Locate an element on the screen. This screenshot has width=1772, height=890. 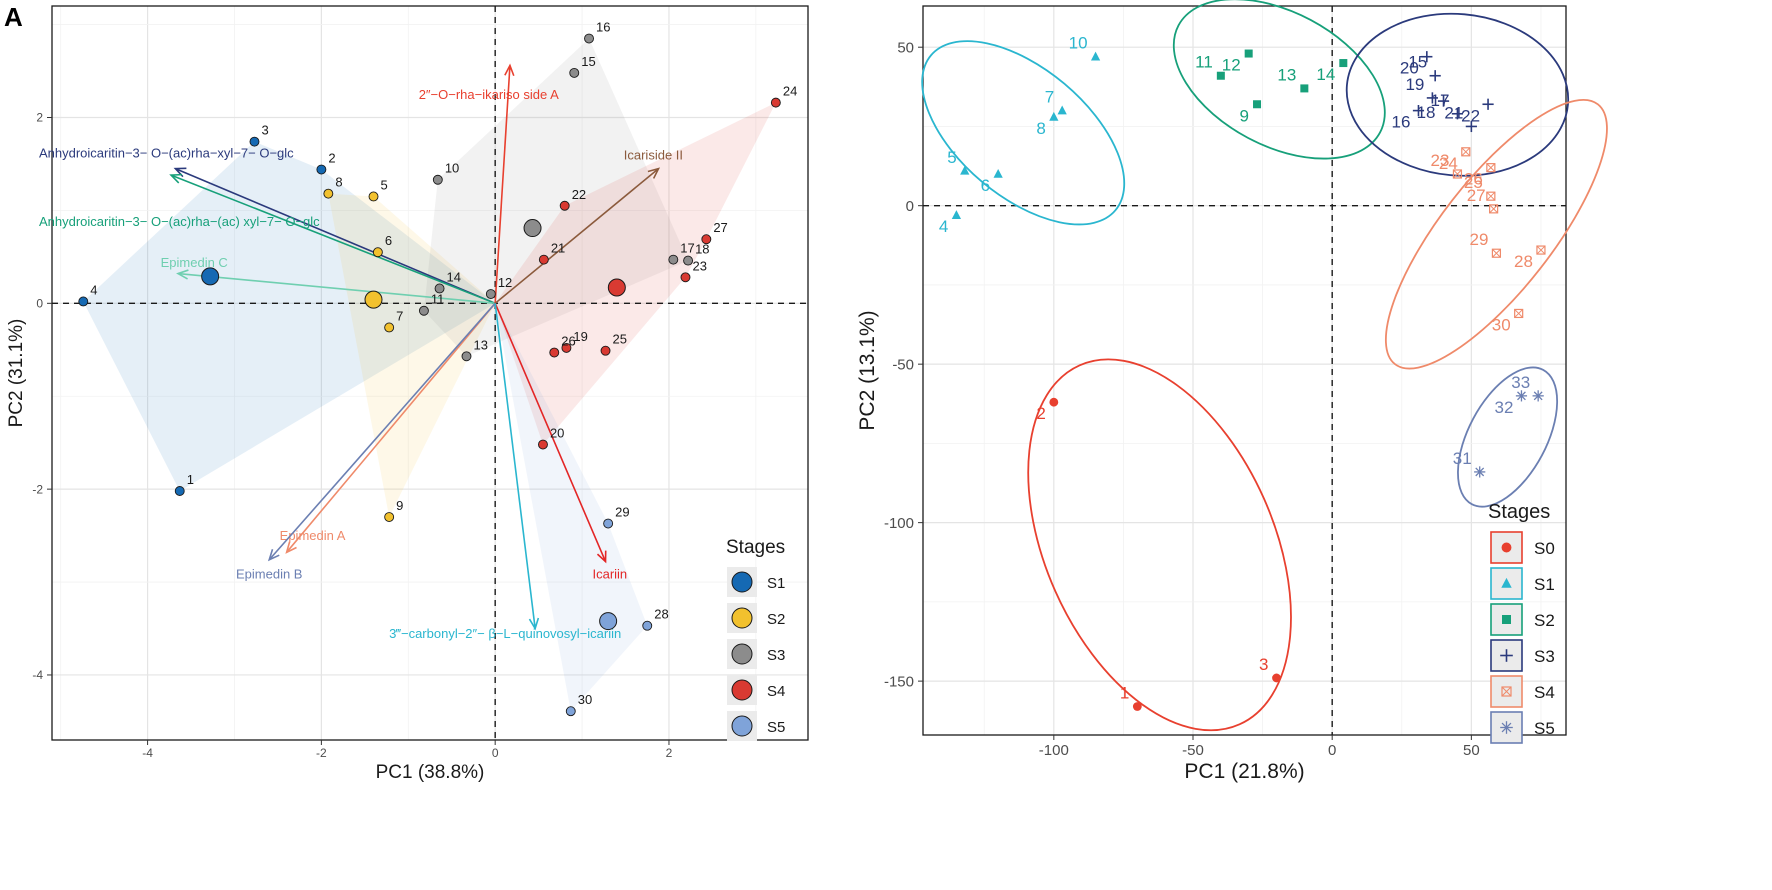
sample-label: 14 is located at coordinates (454, 276).